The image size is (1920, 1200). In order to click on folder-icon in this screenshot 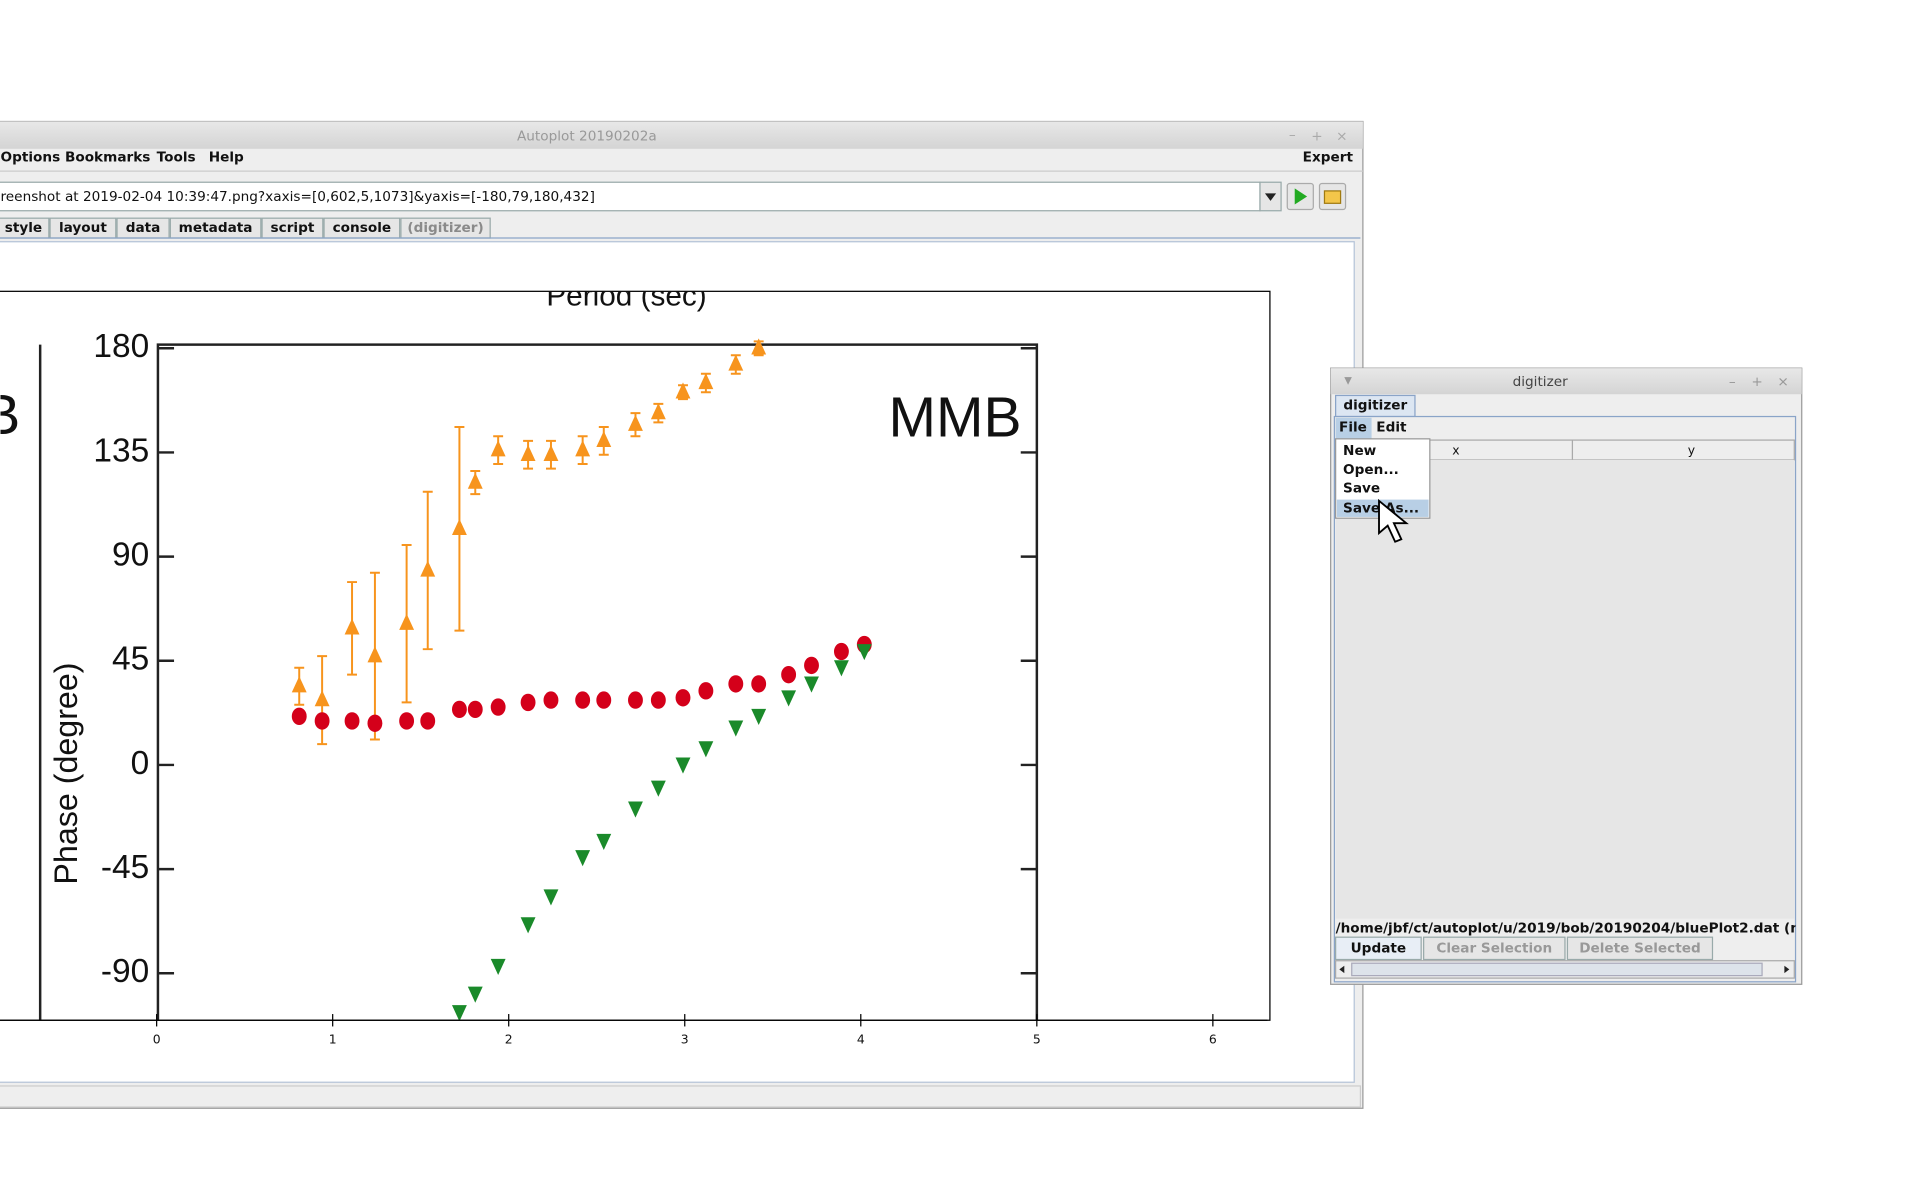, I will do `click(1332, 197)`.